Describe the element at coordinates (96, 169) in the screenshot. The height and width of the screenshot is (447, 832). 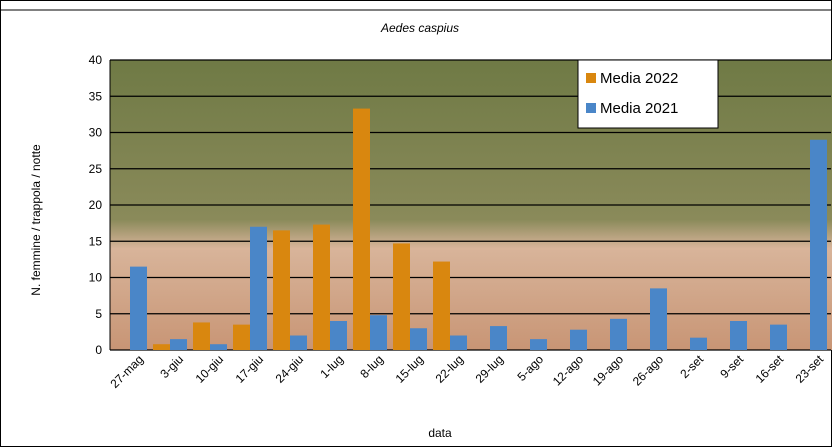
I see `y-tick-label: 25` at that location.